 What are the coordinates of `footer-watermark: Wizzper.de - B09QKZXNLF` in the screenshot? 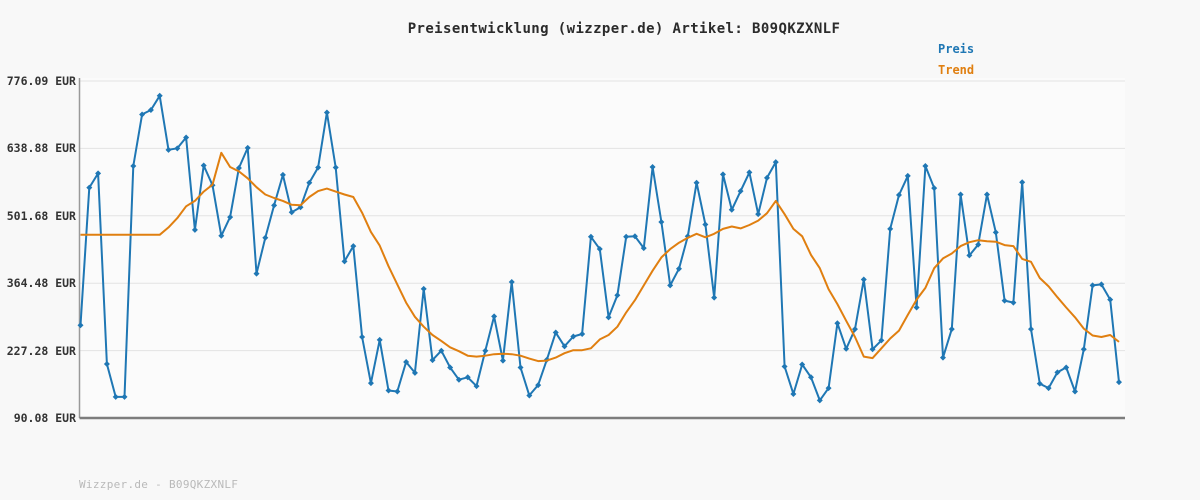 It's located at (159, 484).